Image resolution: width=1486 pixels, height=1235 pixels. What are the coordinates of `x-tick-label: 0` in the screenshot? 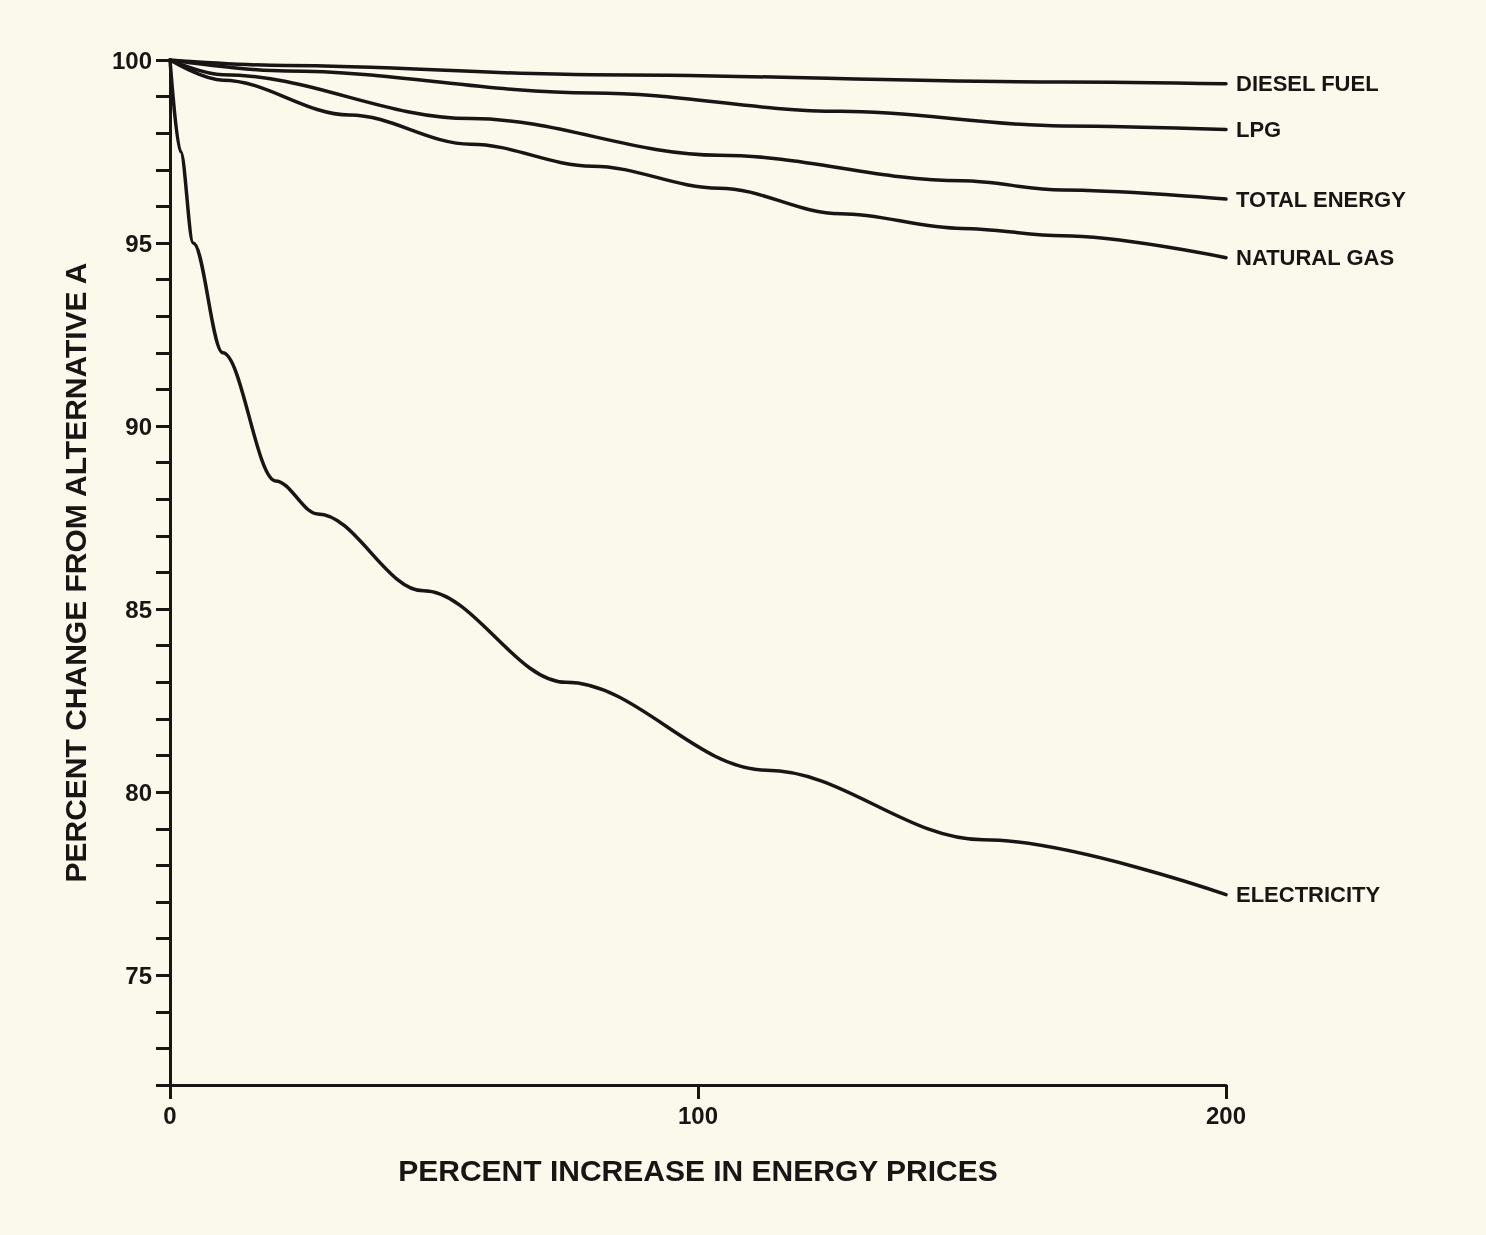 It's located at (170, 1115).